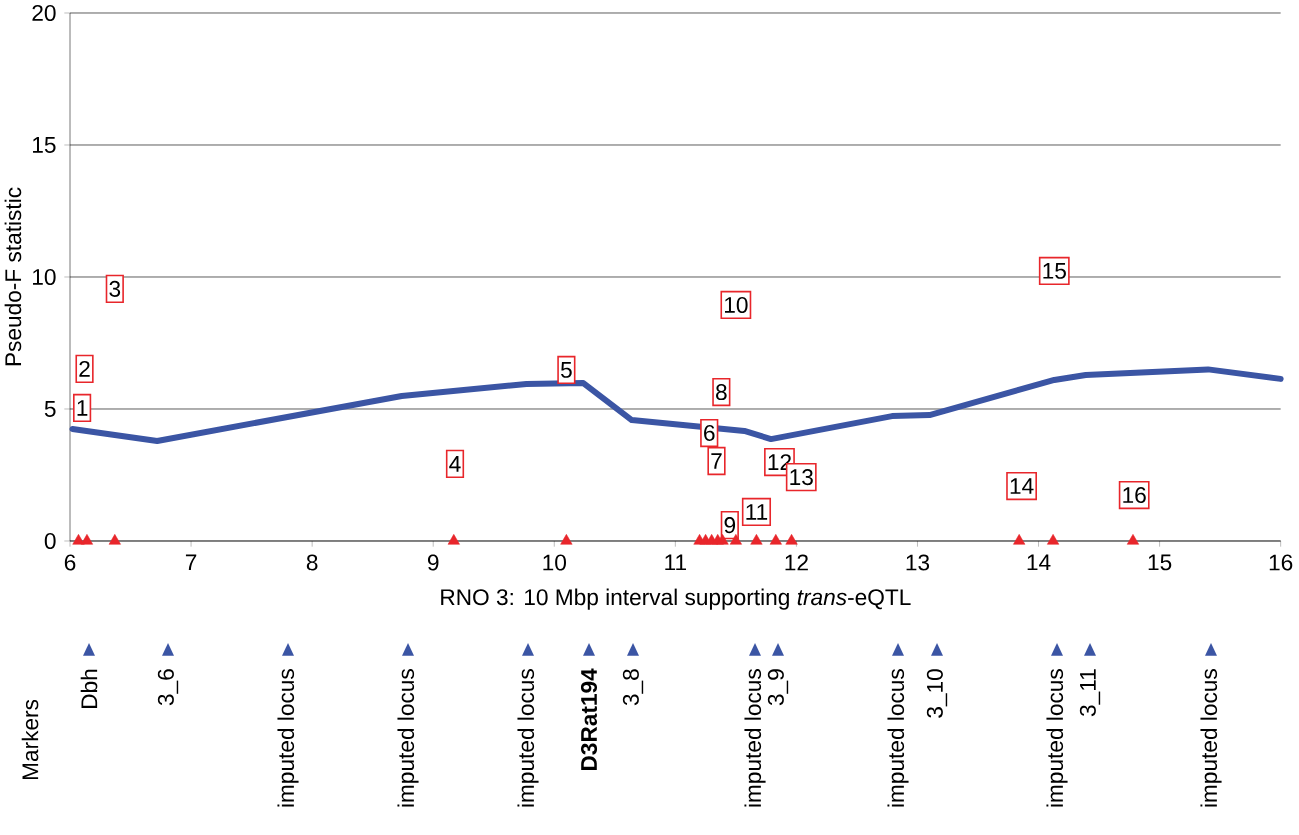 This screenshot has width=1299, height=835. I want to click on x-tick-label: 9, so click(433, 562).